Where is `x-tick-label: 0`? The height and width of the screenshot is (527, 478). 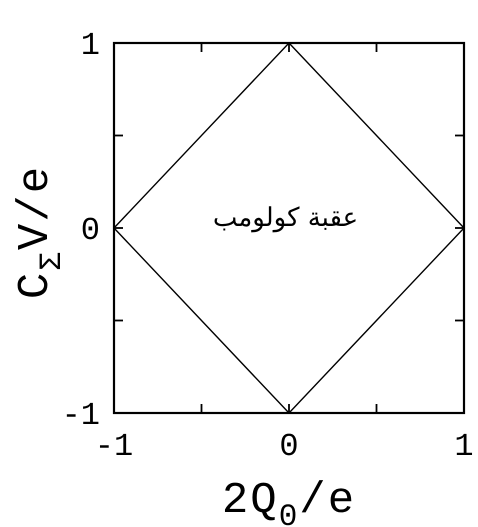
x-tick-label: 0 is located at coordinates (289, 446).